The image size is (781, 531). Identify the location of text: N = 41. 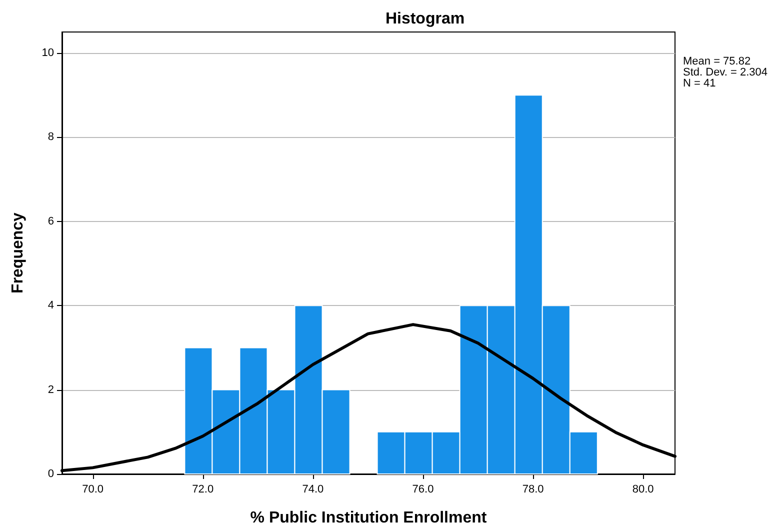
(699, 84).